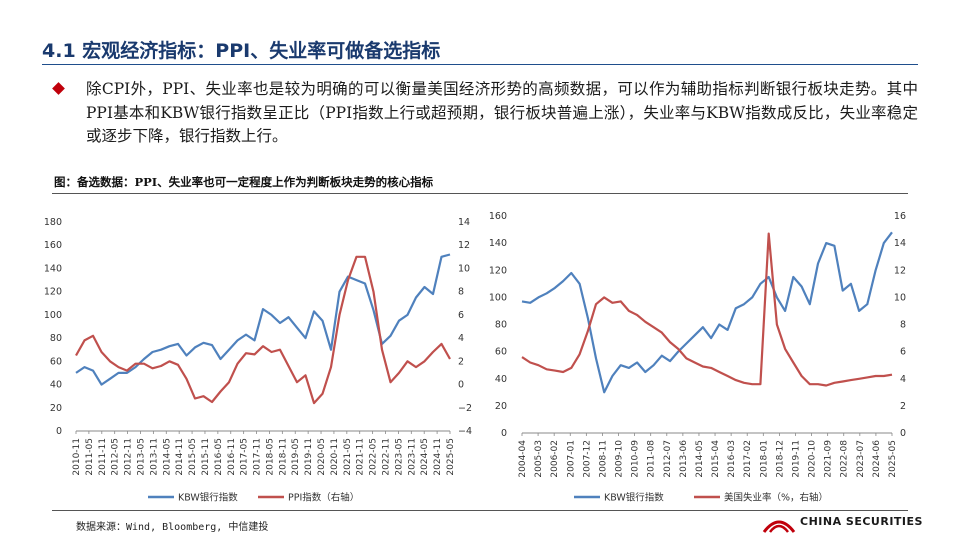 The image size is (960, 540). What do you see at coordinates (425, 457) in the screenshot?
I see `x-tick-label: 2024-05` at bounding box center [425, 457].